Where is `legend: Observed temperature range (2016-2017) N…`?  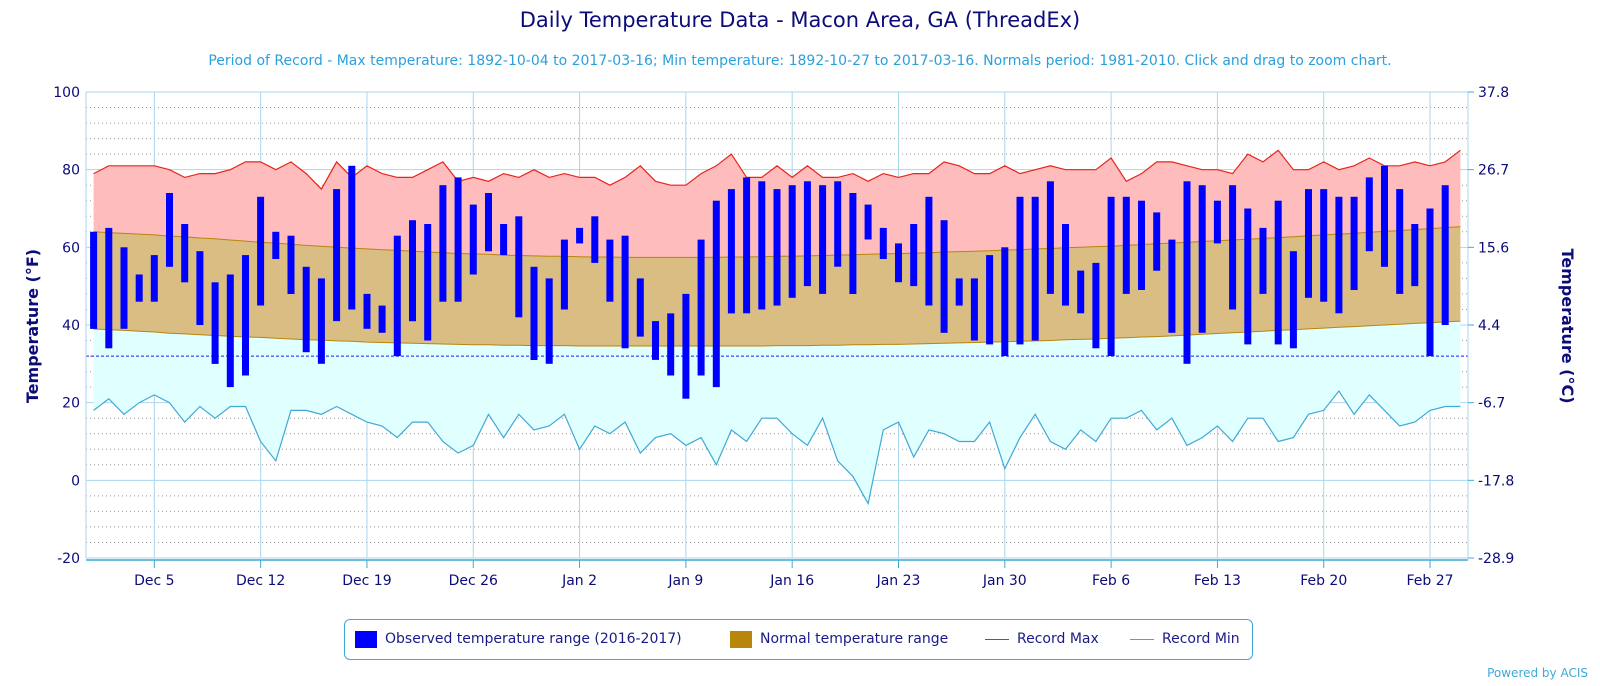
legend: Observed temperature range (2016-2017) N… is located at coordinates (798, 639).